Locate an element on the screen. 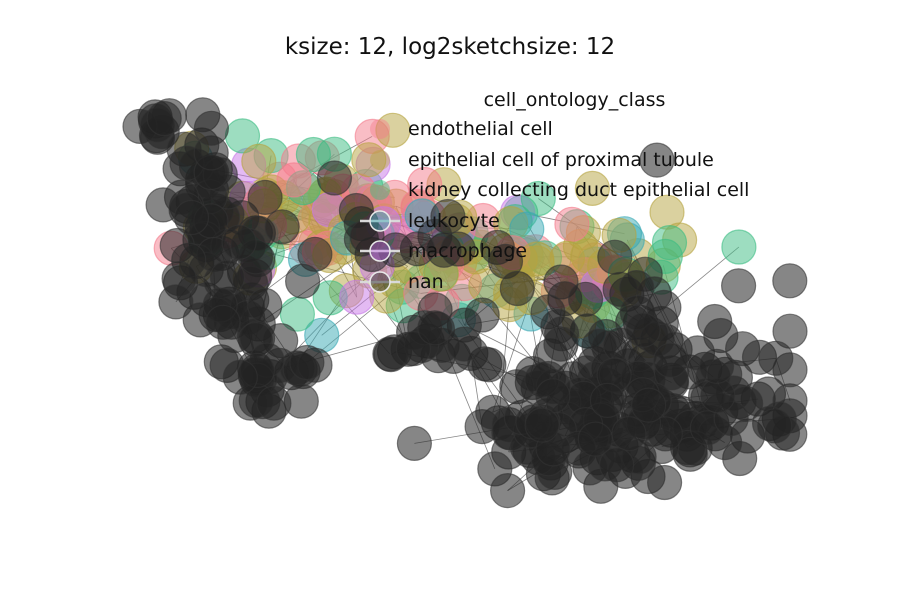 This screenshot has height=600, width=900. legend-item: macrophage is located at coordinates (577, 251).